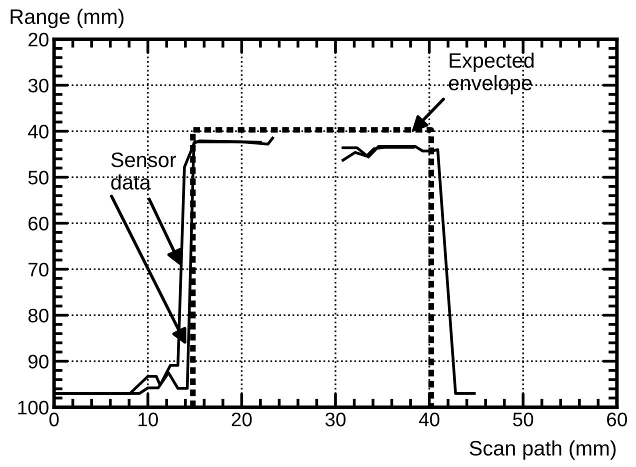 The height and width of the screenshot is (467, 636). What do you see at coordinates (429, 419) in the screenshot?
I see `x-tick-label: 40` at bounding box center [429, 419].